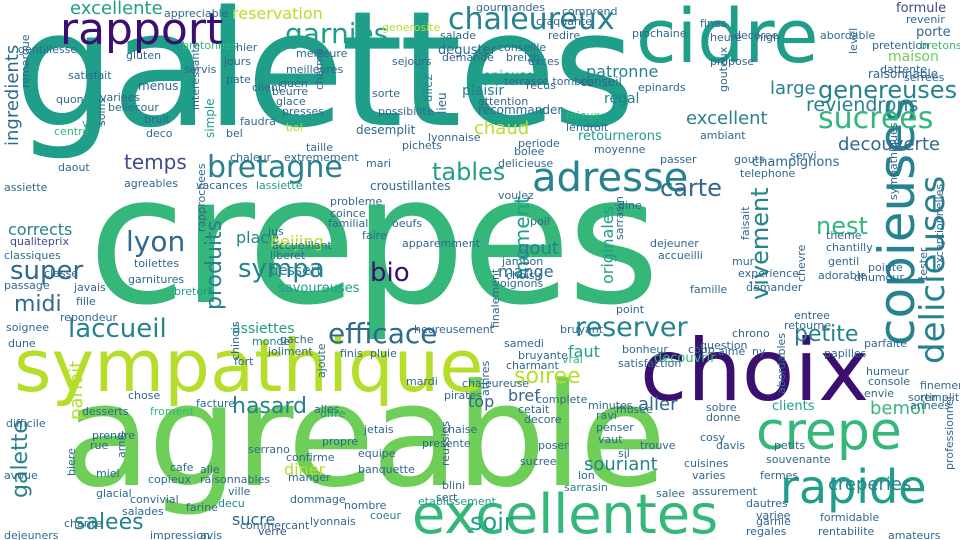  I want to click on word: sortir, so click(922, 397).